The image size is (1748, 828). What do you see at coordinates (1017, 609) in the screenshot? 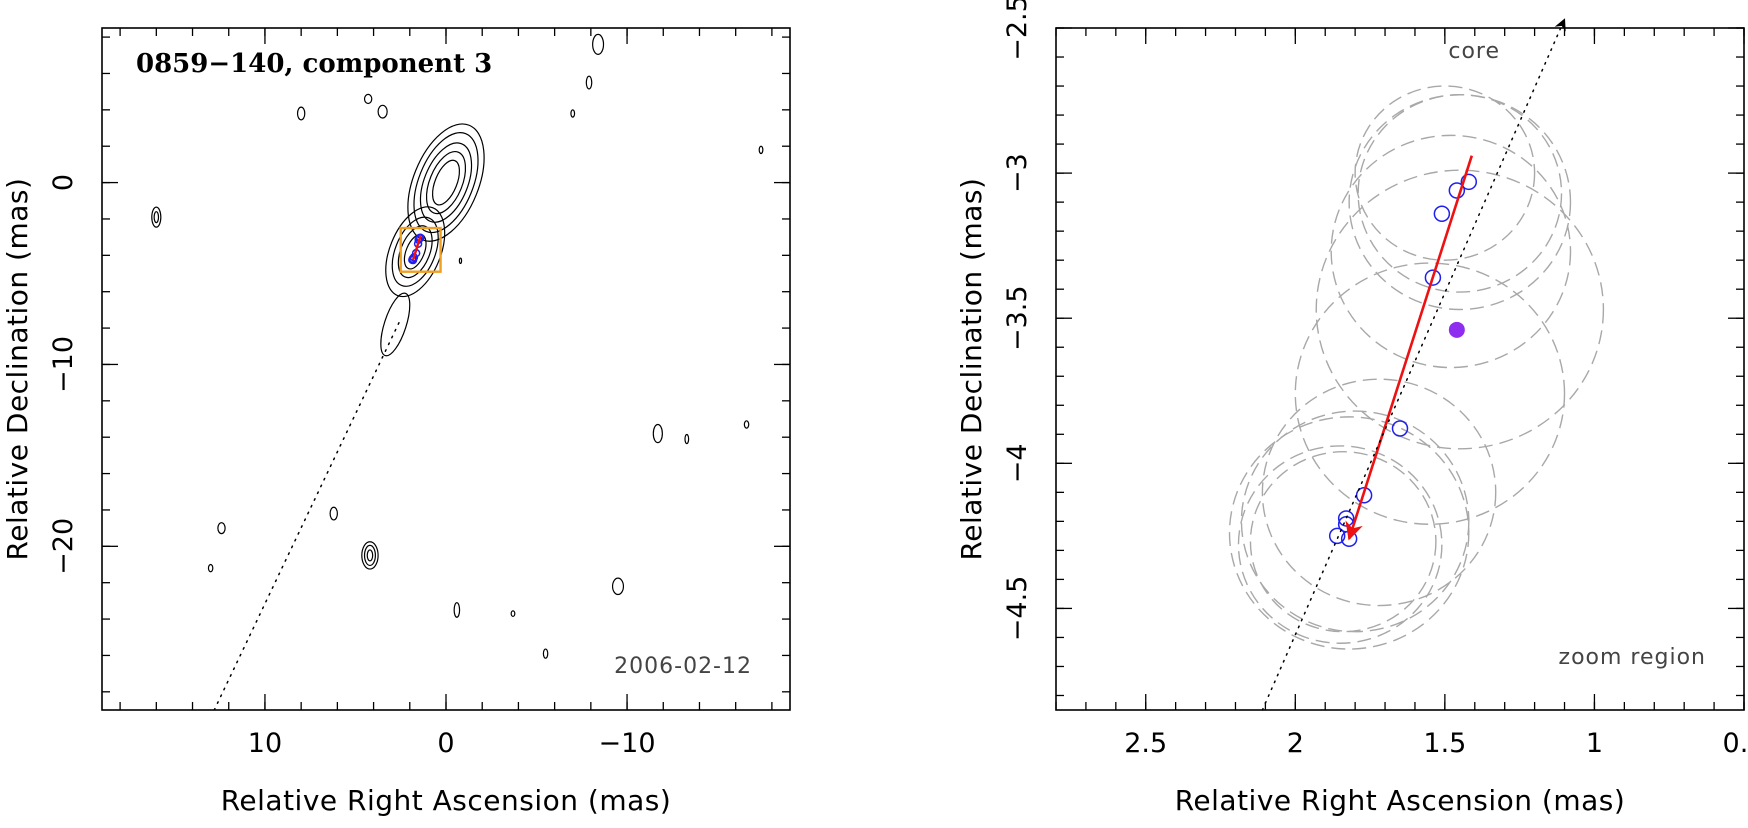
I see `y-tick-label: −4.5` at bounding box center [1017, 609].